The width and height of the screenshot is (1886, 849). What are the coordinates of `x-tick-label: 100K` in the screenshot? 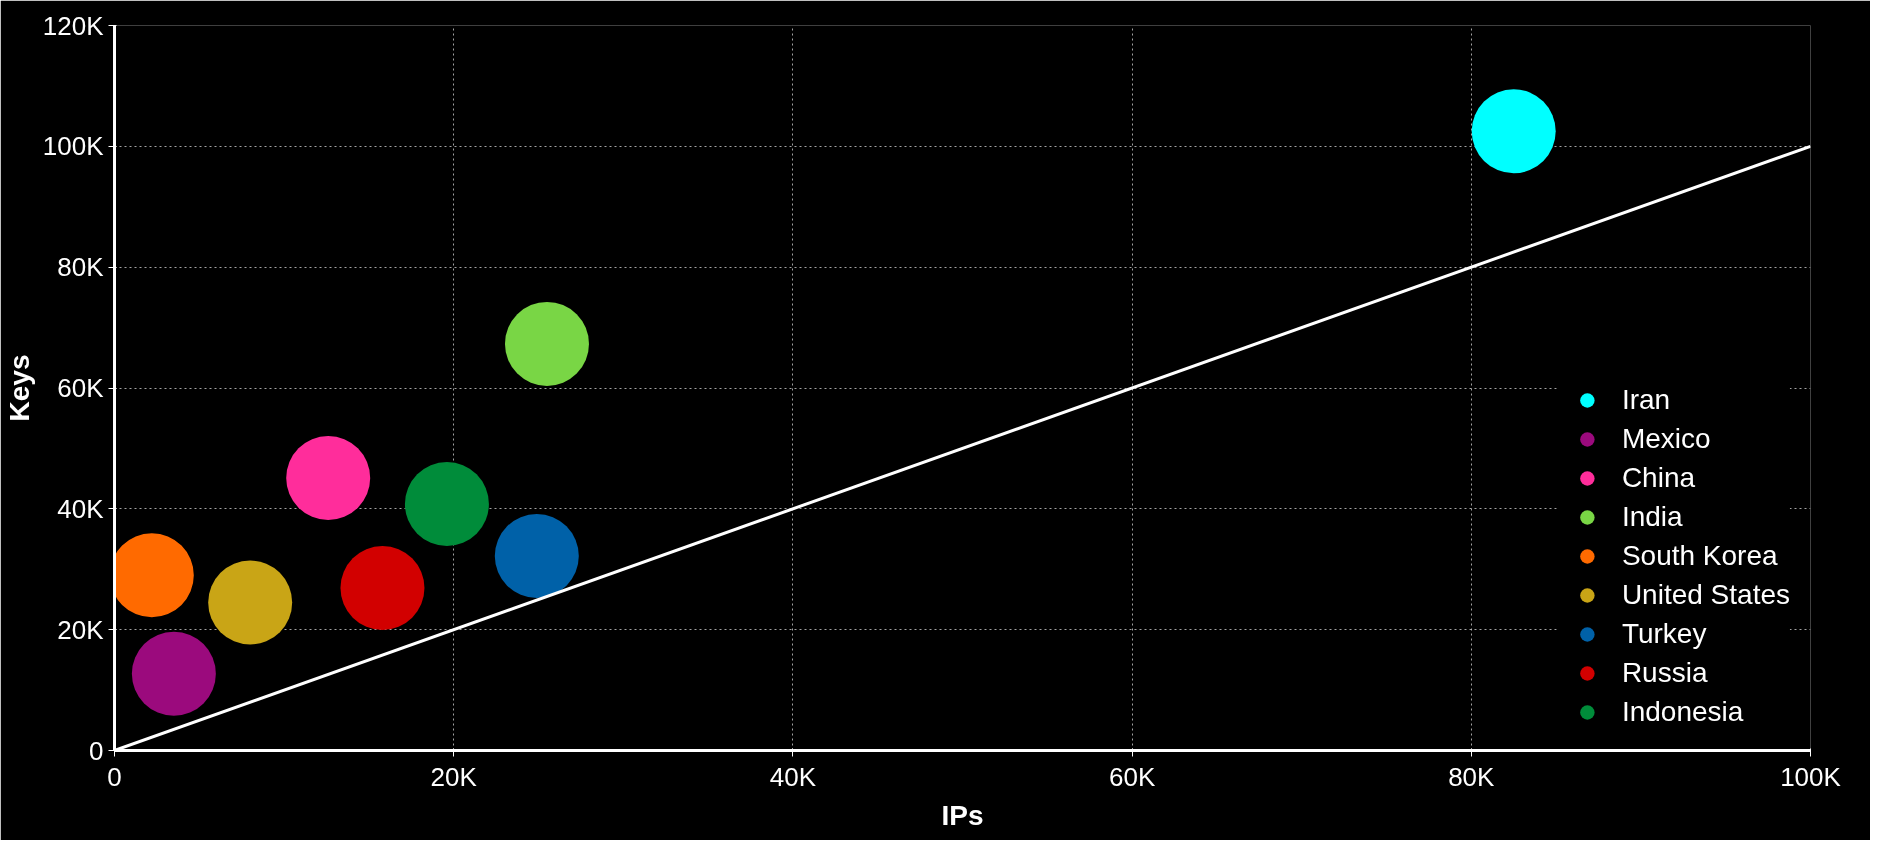 It's located at (1811, 776).